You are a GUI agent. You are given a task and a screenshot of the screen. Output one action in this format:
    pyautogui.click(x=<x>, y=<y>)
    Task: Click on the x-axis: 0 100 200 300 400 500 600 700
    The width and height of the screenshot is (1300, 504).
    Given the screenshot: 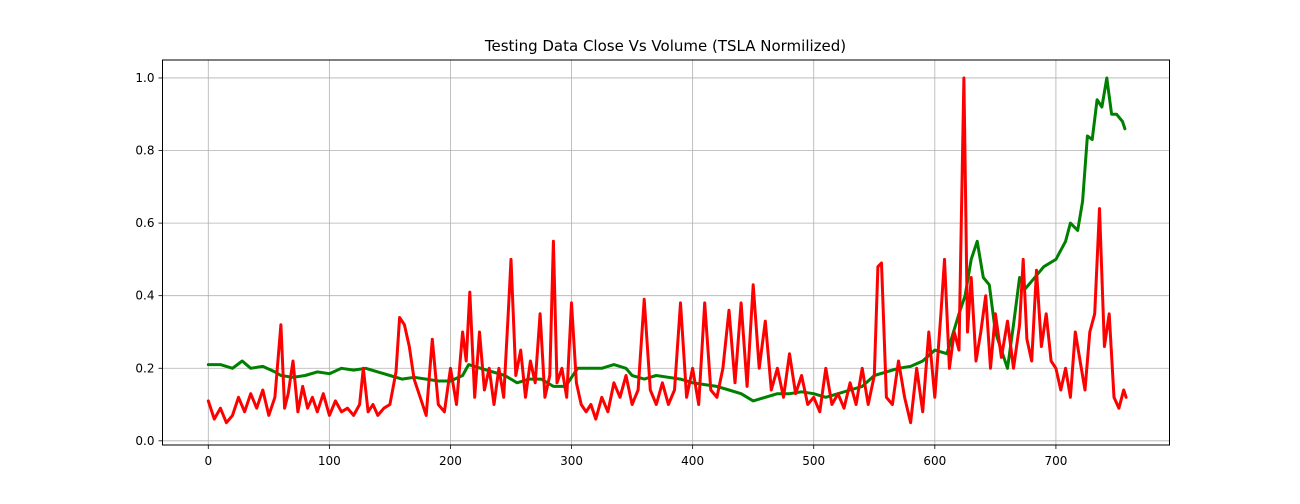 What is the action you would take?
    pyautogui.click(x=635, y=456)
    